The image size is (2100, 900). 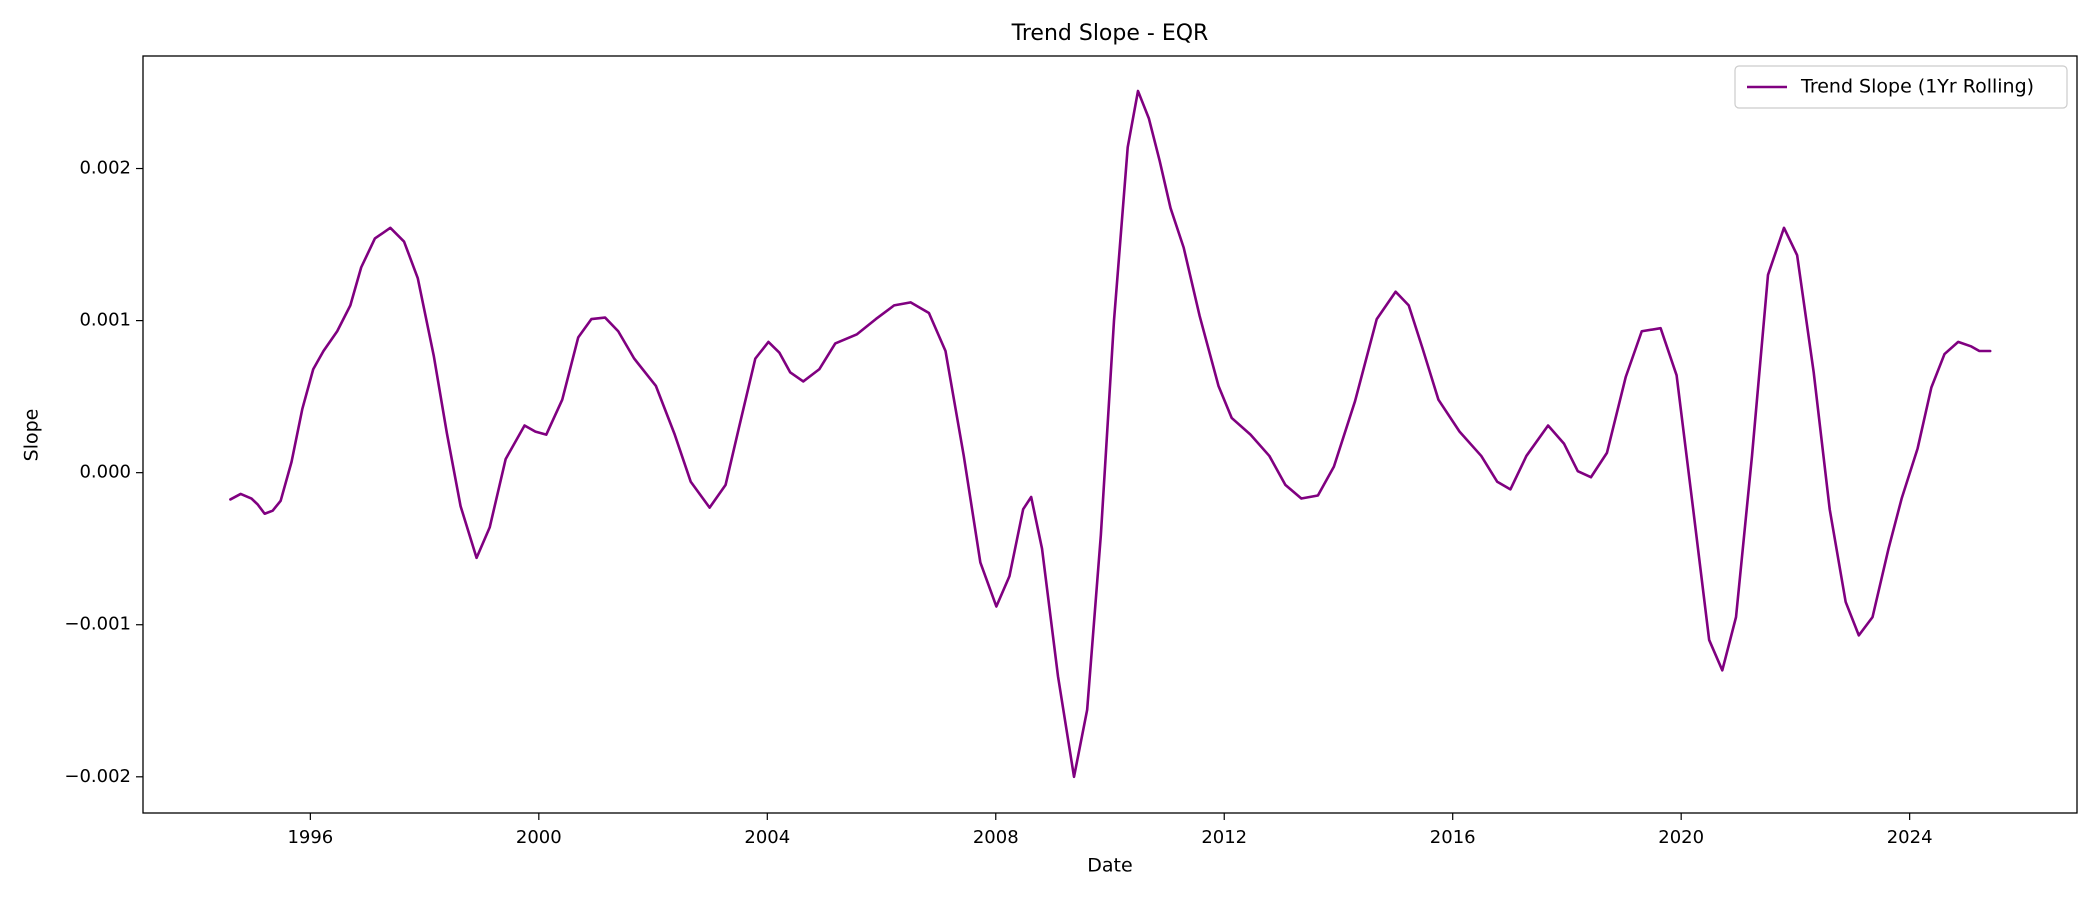 What do you see at coordinates (97, 776) in the screenshot?
I see `y-tick-label: −0.002` at bounding box center [97, 776].